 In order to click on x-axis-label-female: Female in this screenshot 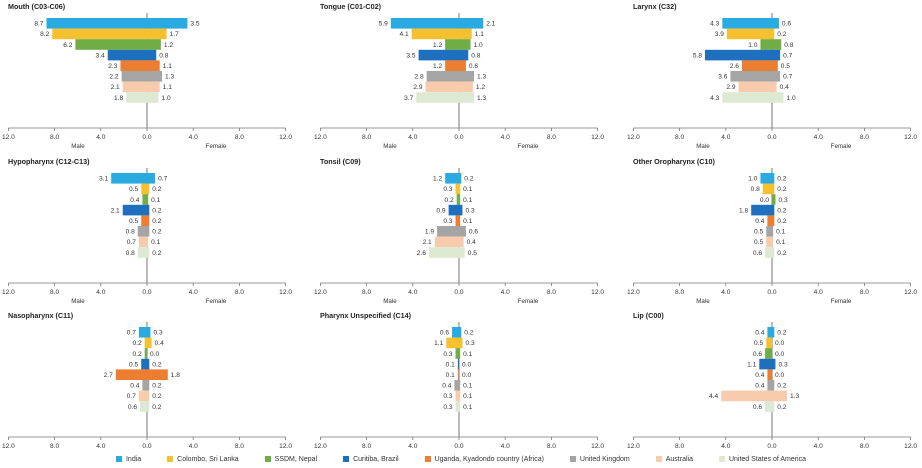, I will do `click(528, 146)`.